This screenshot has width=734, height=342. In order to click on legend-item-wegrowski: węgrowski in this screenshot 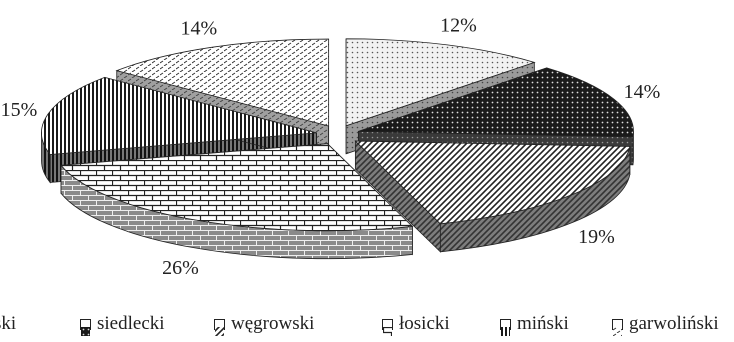, I will do `click(264, 324)`.